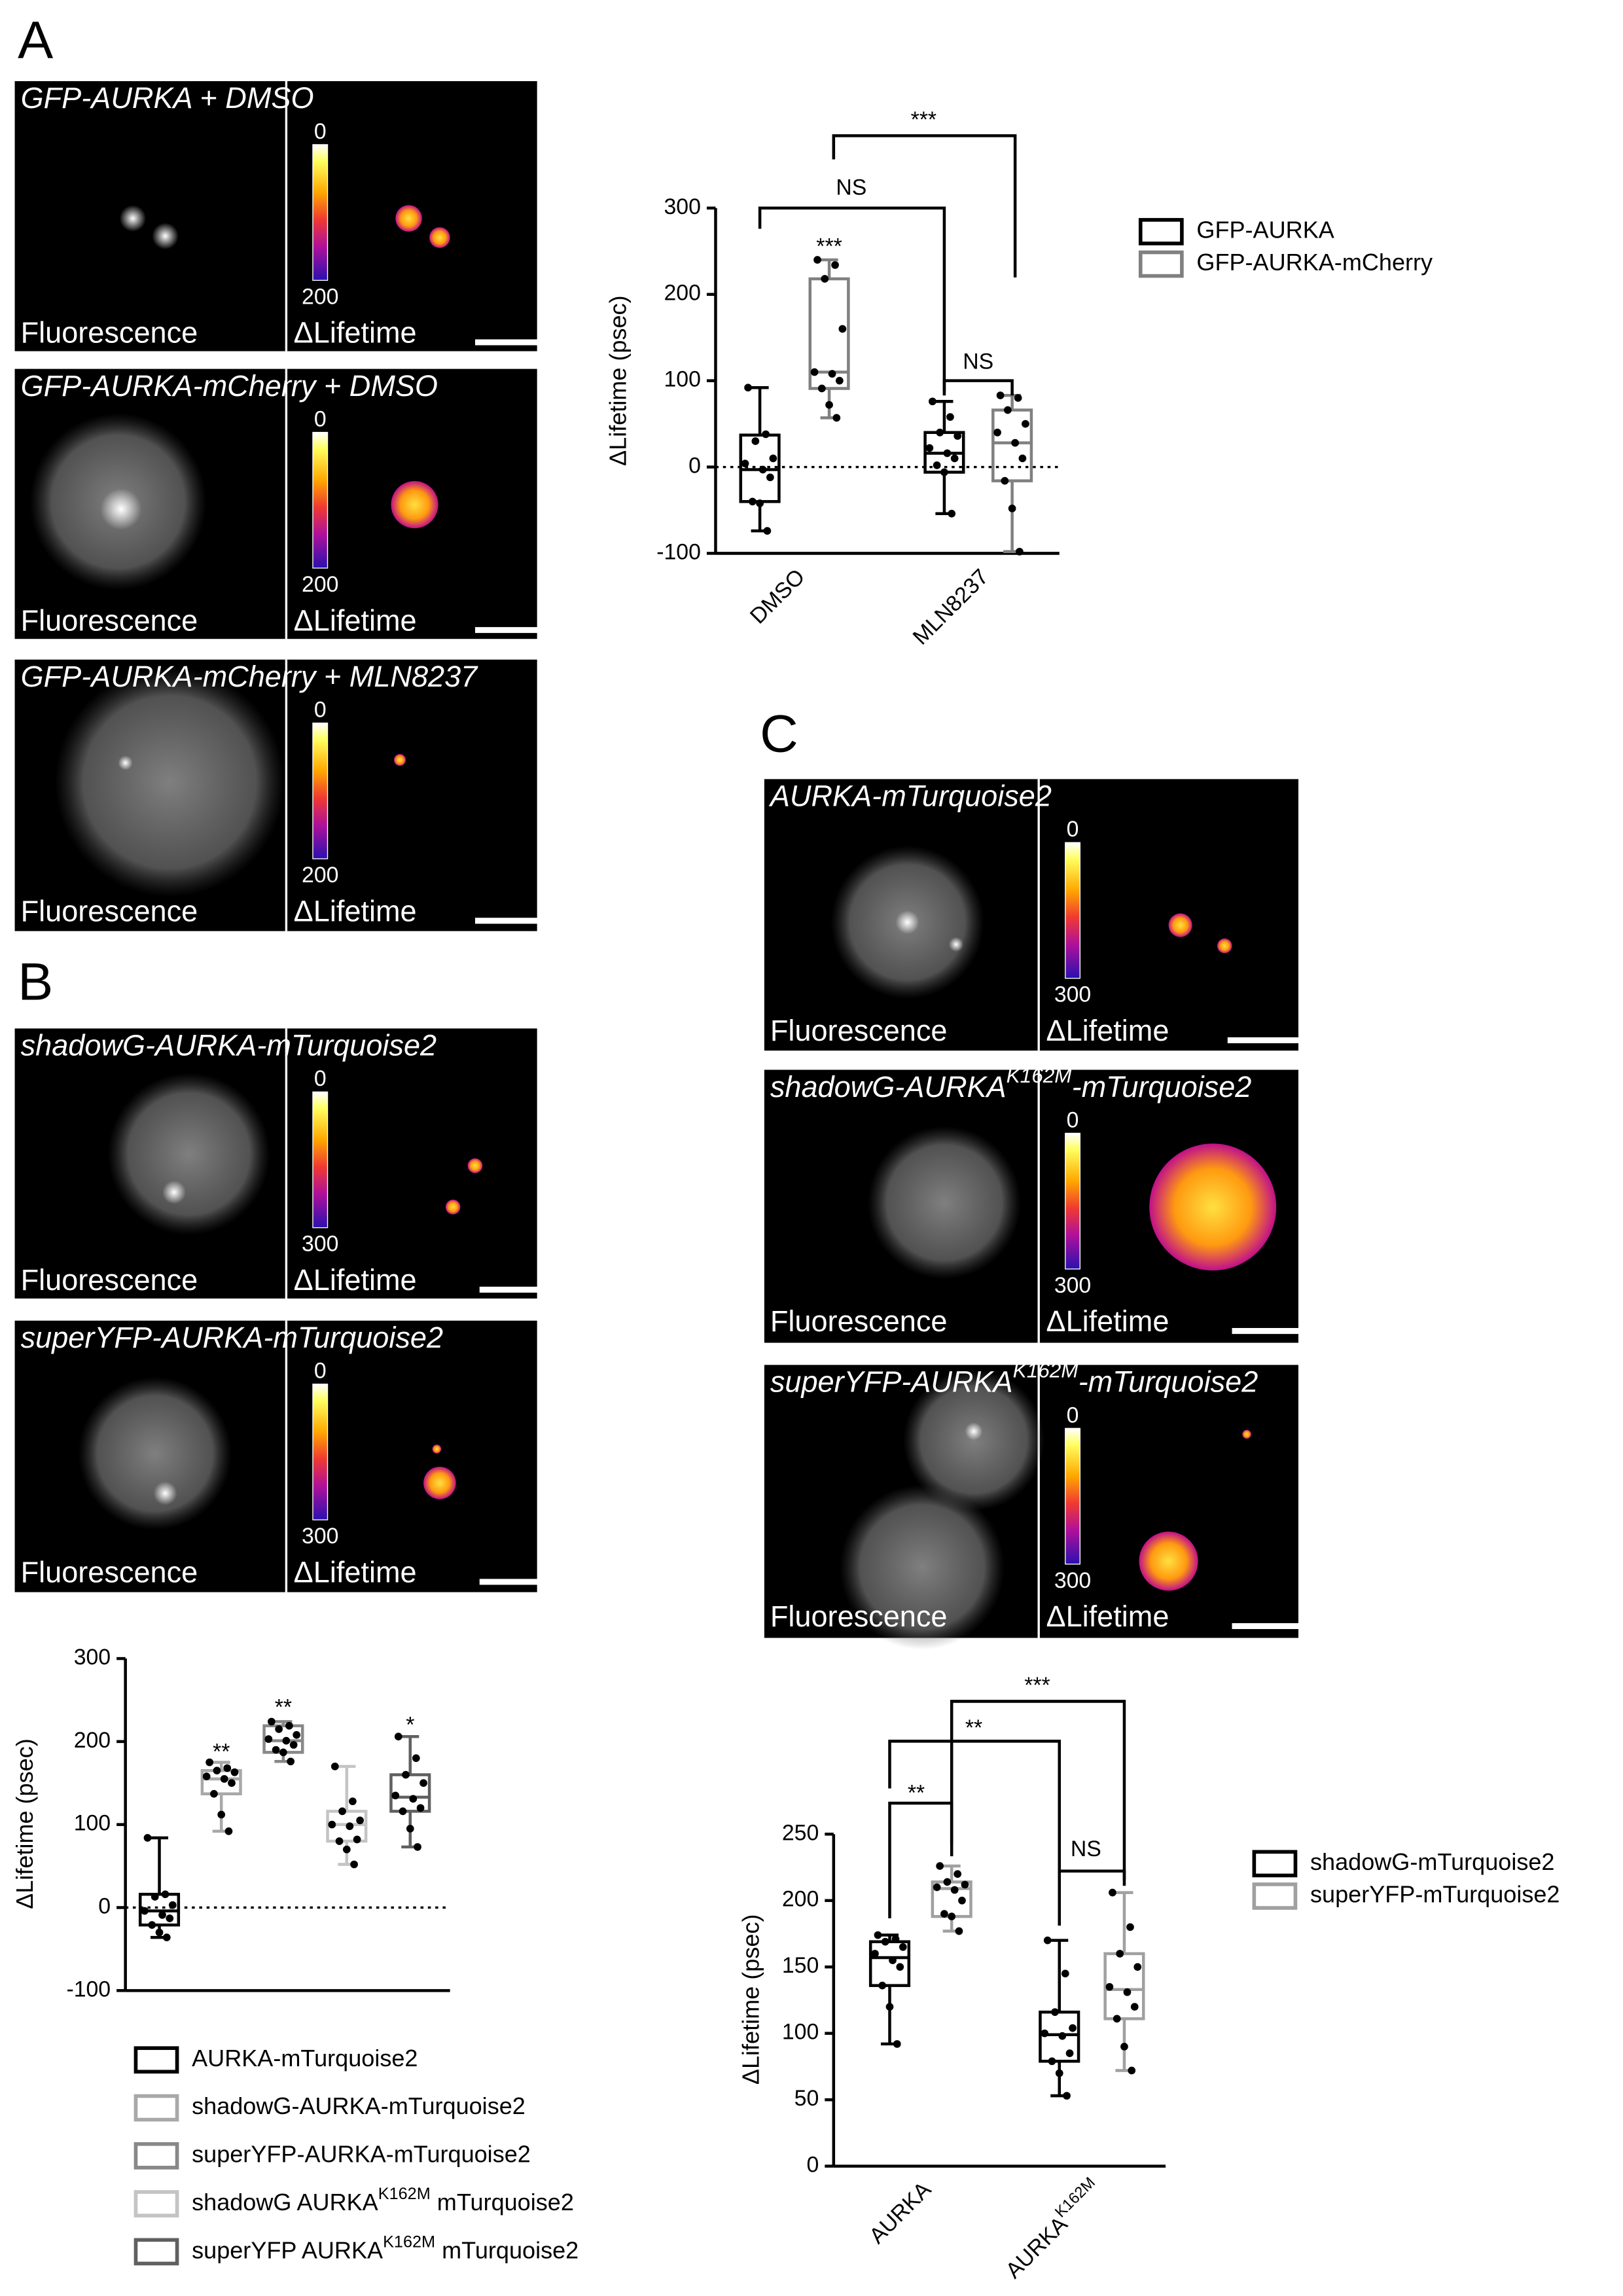  I want to click on y-tick-label: 150, so click(801, 1965).